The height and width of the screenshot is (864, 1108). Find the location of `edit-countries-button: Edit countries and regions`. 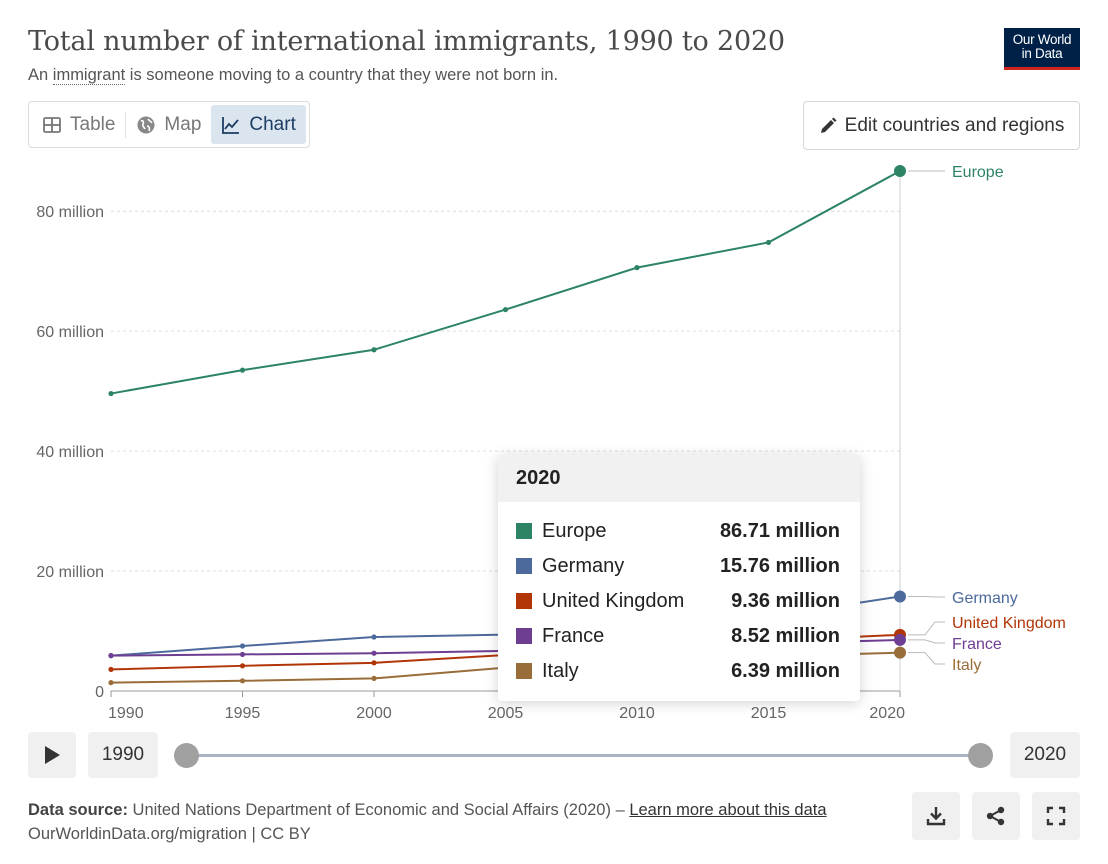

edit-countries-button: Edit countries and regions is located at coordinates (941, 125).